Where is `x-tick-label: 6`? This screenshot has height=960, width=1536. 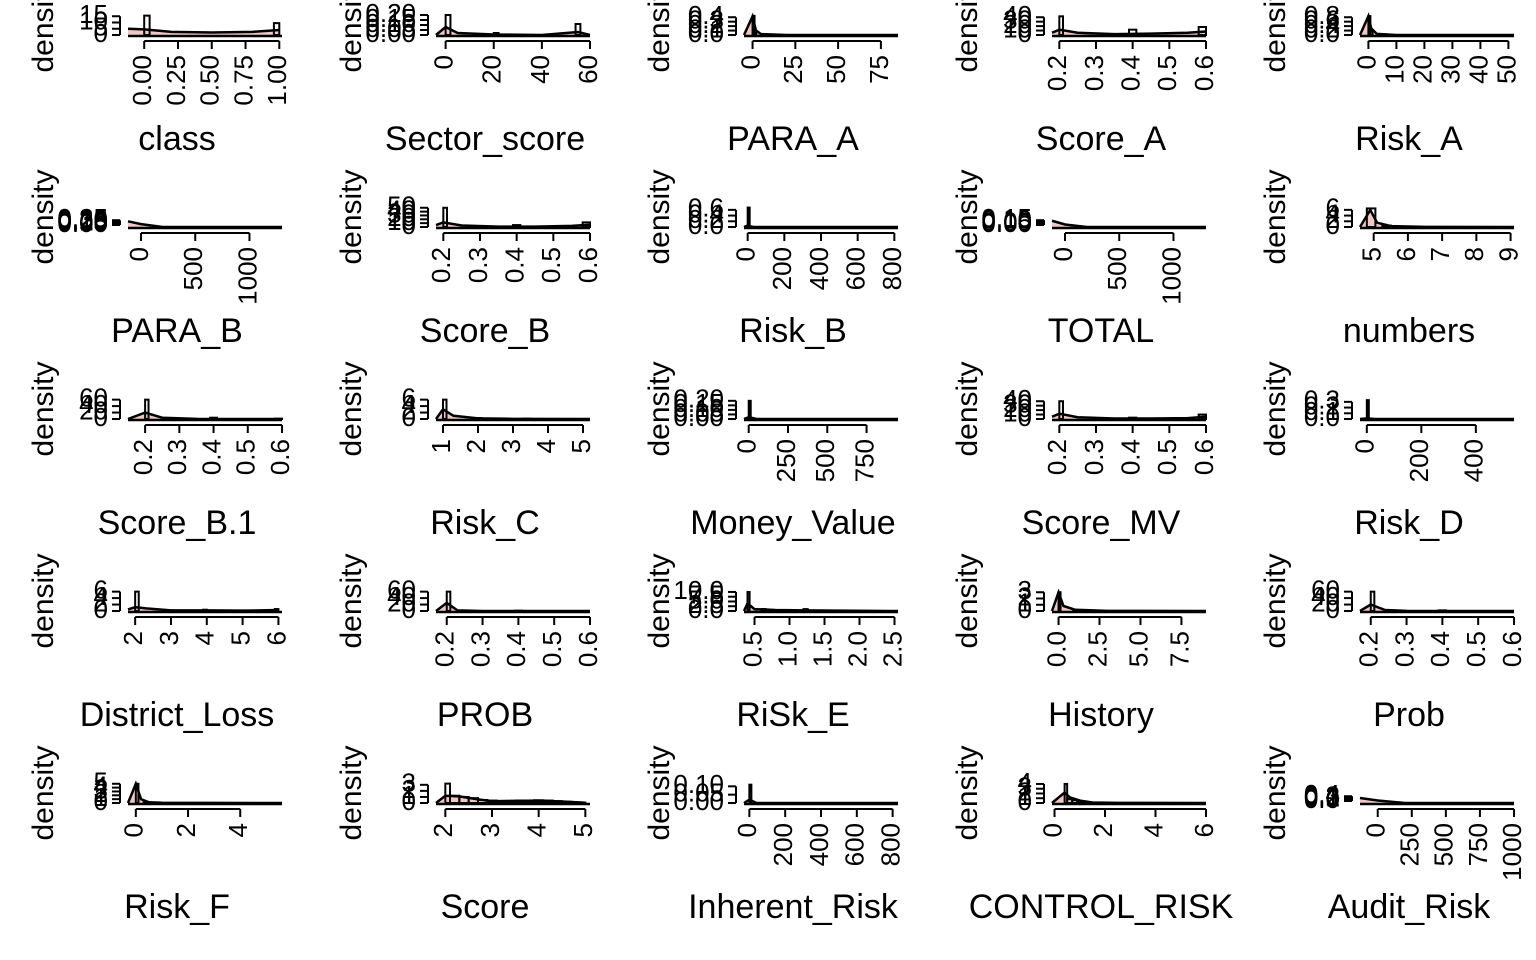 x-tick-label: 6 is located at coordinates (1406, 254).